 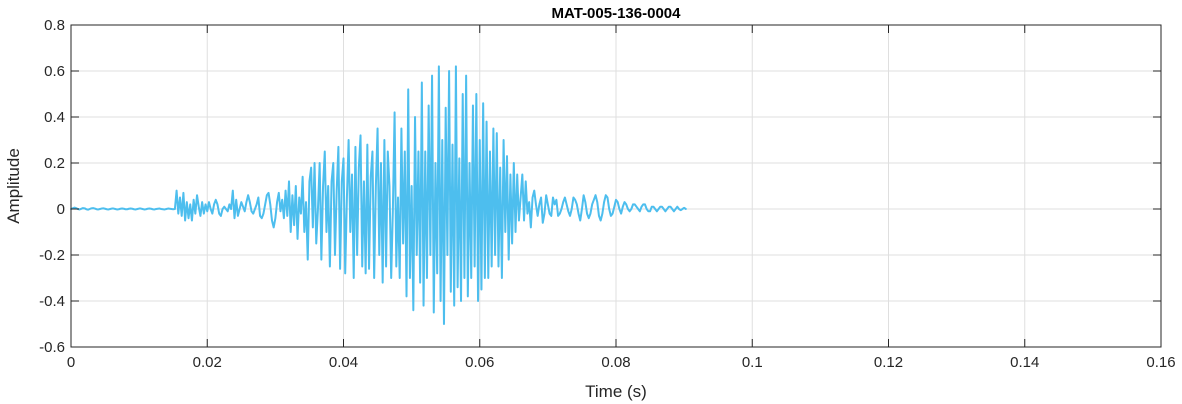 What do you see at coordinates (13, 186) in the screenshot?
I see `y-axis-label: Amplitude` at bounding box center [13, 186].